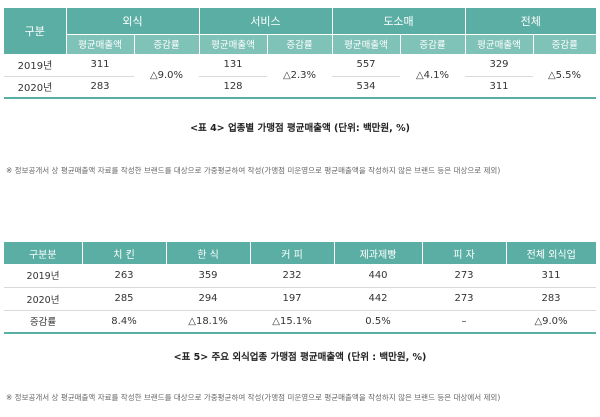 The height and width of the screenshot is (417, 600). What do you see at coordinates (366, 65) in the screenshot?
I see `sales-cell: 557` at bounding box center [366, 65].